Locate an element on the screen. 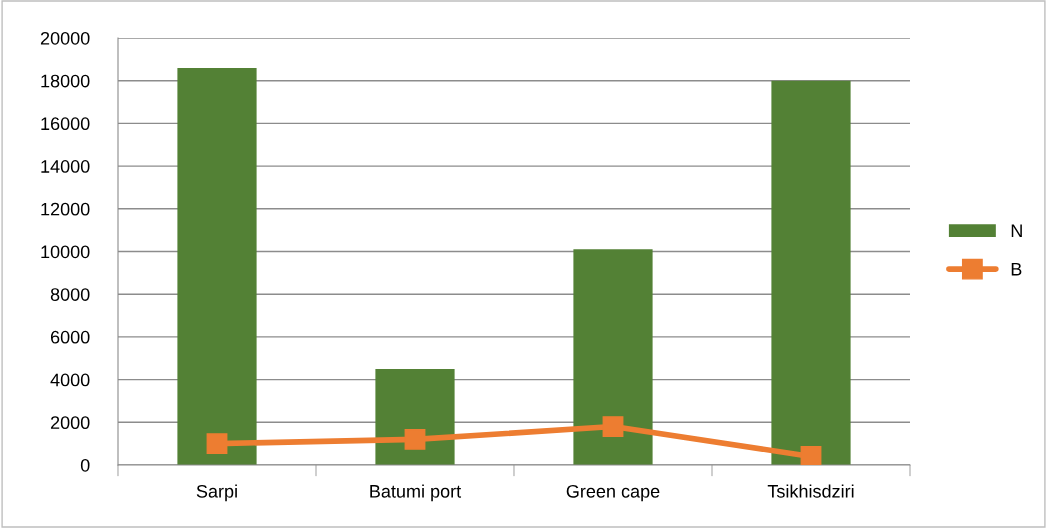 The width and height of the screenshot is (1047, 528). y-tick-label: 2000 is located at coordinates (70, 423).